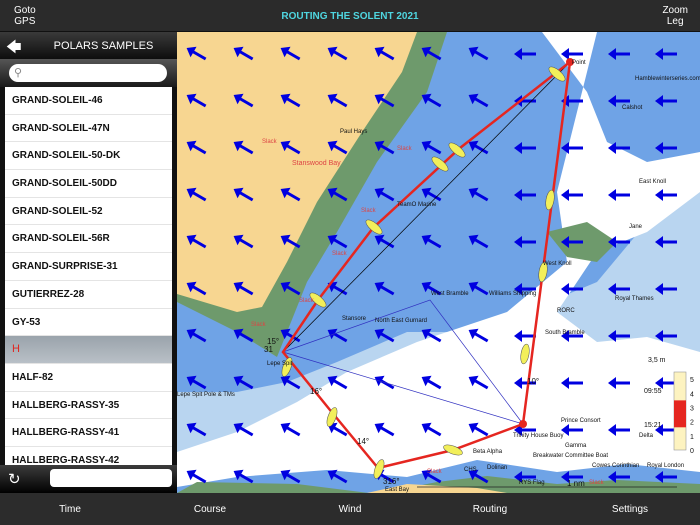 Image resolution: width=700 pixels, height=525 pixels. What do you see at coordinates (579, 63) in the screenshot?
I see `map-label: Point` at bounding box center [579, 63].